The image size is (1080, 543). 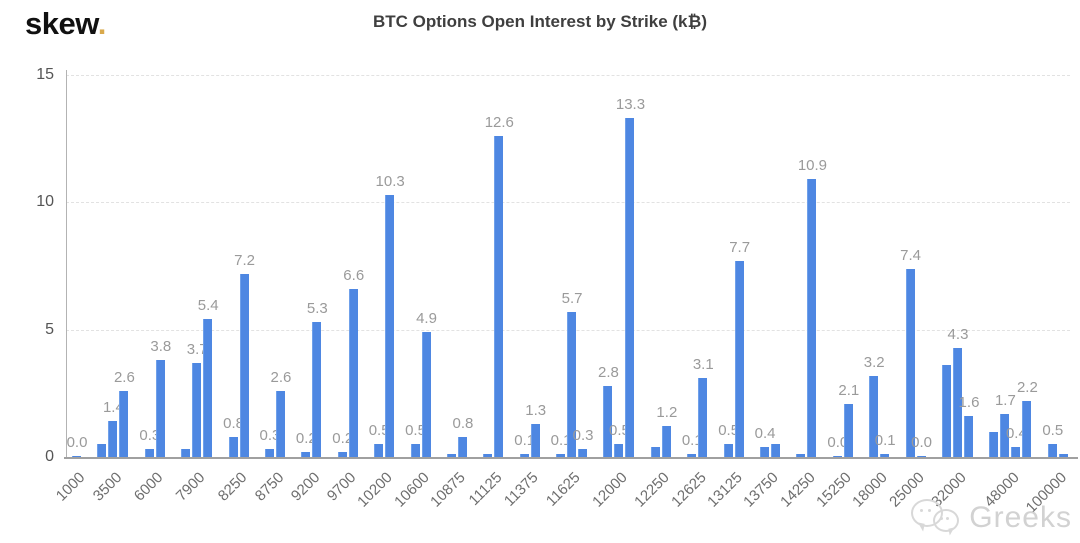 What do you see at coordinates (450, 293) in the screenshot?
I see `bar-group-10875: 0.8 10875` at bounding box center [450, 293].